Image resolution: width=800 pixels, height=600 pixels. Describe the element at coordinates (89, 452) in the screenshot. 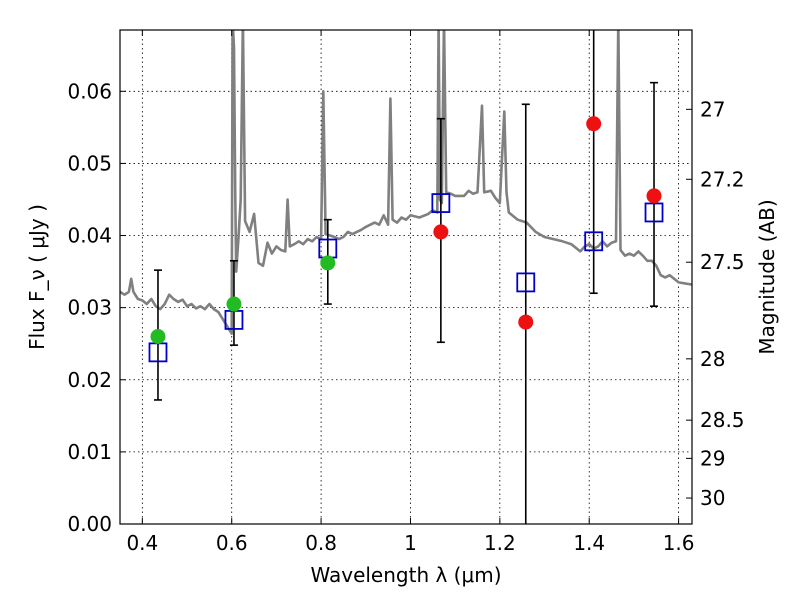

I see `y-tick-label: 0.01` at that location.